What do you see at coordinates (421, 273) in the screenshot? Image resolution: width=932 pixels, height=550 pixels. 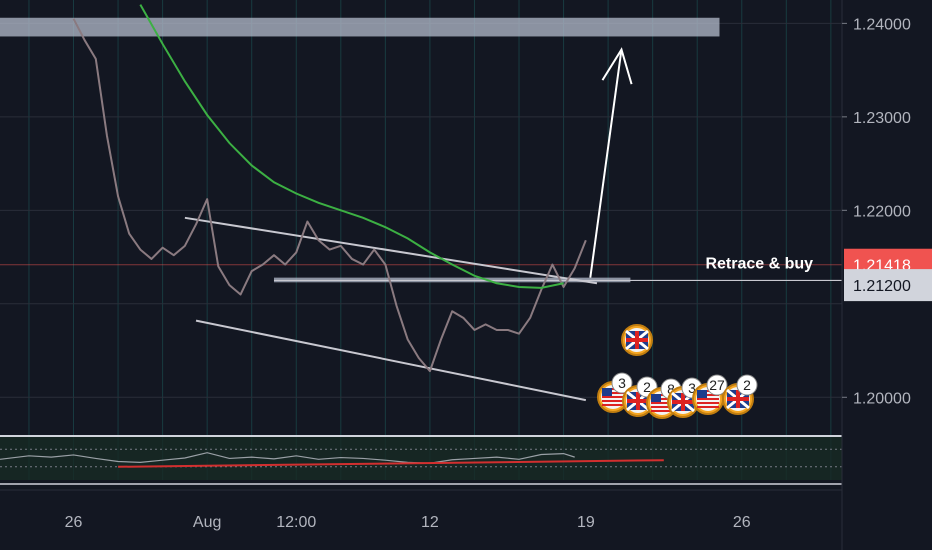 I see `price-lines-layer` at bounding box center [421, 273].